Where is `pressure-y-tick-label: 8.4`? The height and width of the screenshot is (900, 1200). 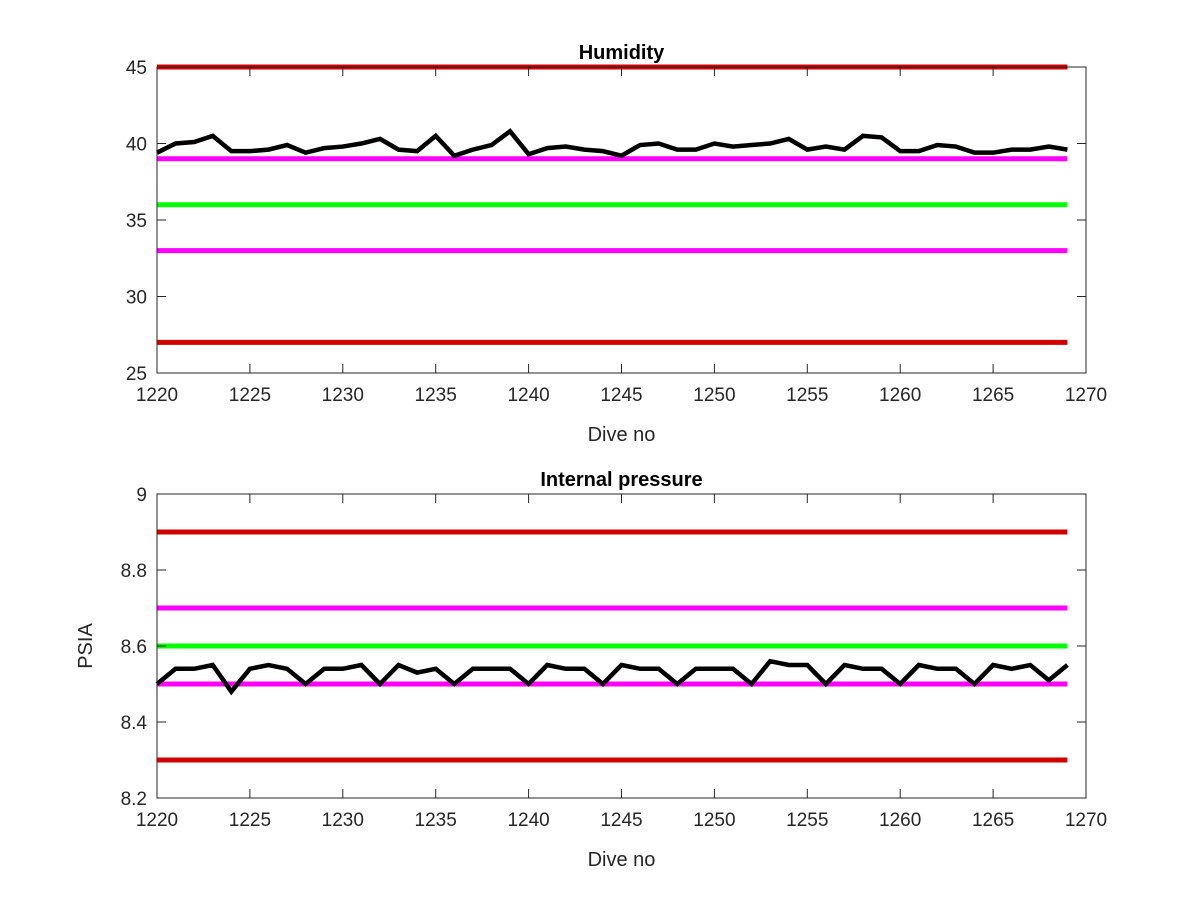 pressure-y-tick-label: 8.4 is located at coordinates (134, 723).